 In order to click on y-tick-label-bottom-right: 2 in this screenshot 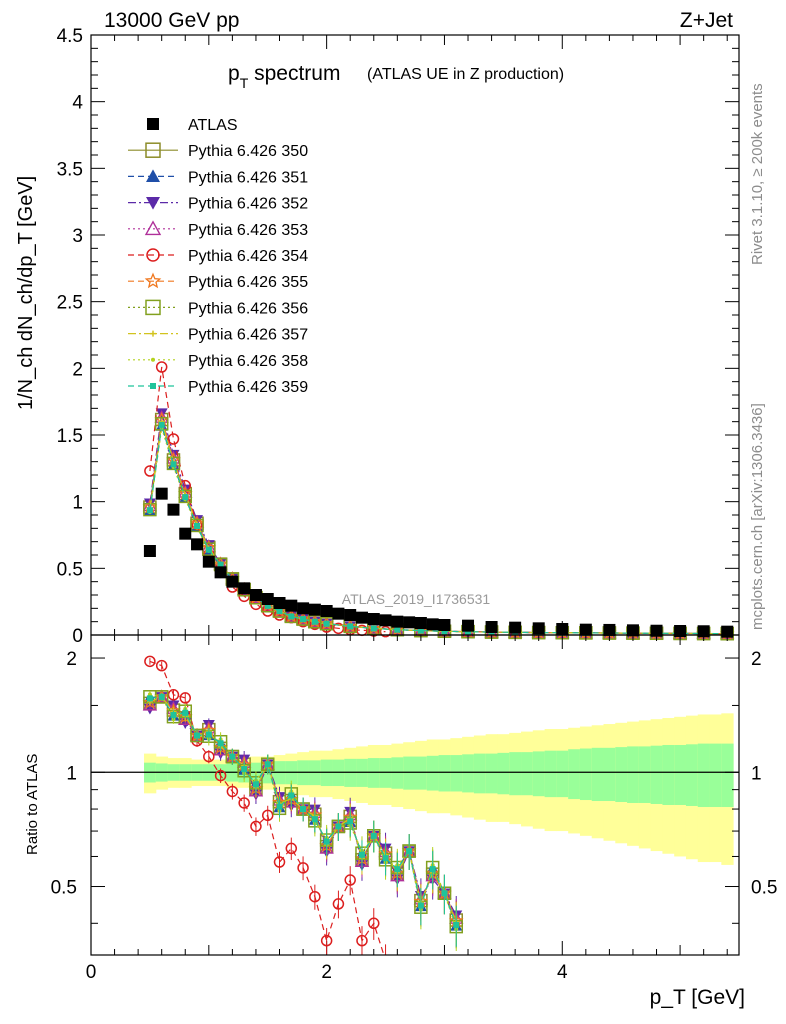, I will do `click(756, 659)`.